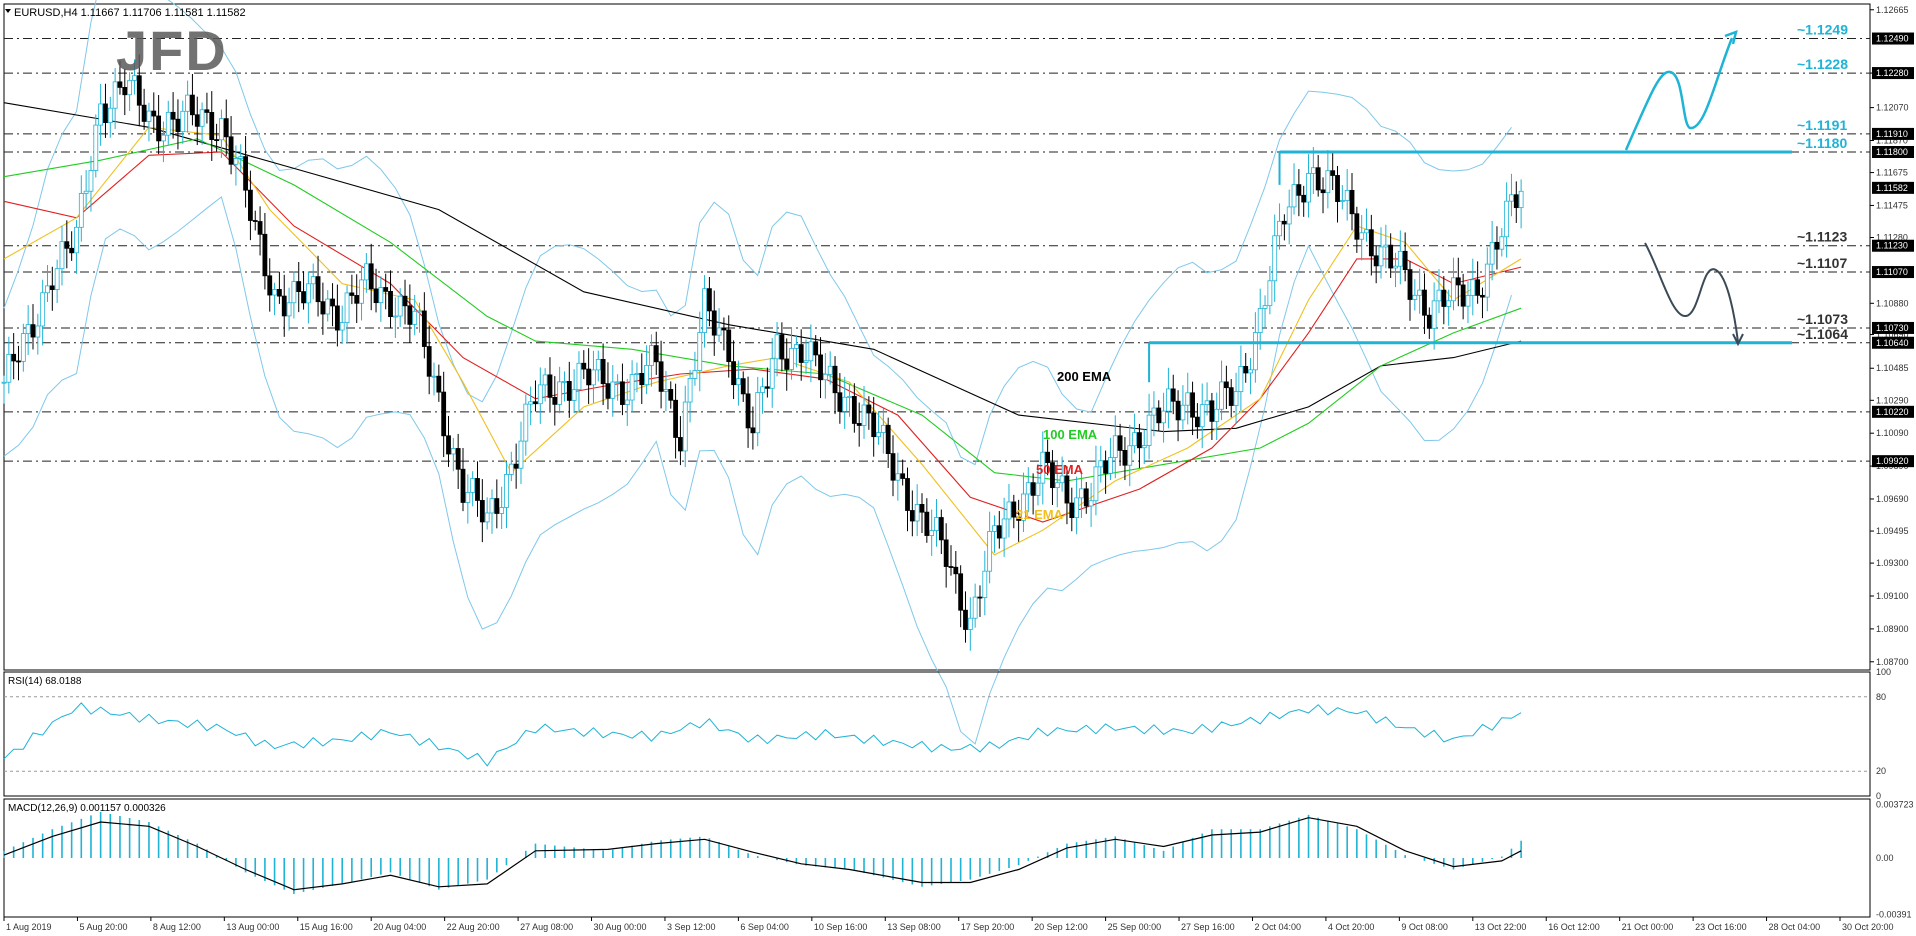 Image resolution: width=1916 pixels, height=936 pixels. What do you see at coordinates (1470, 266) in the screenshot?
I see `range-boxes` at bounding box center [1470, 266].